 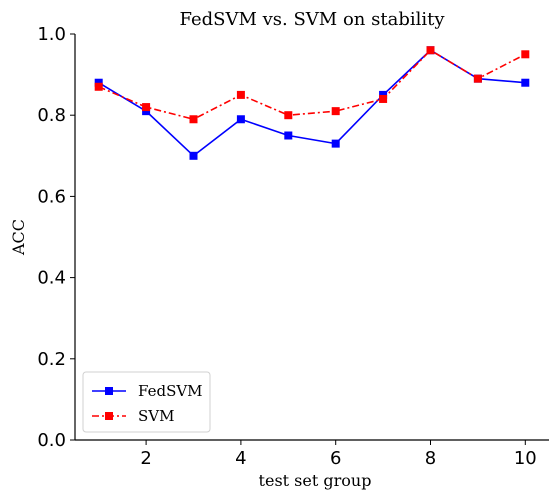 I want to click on legend-box, so click(x=146, y=402).